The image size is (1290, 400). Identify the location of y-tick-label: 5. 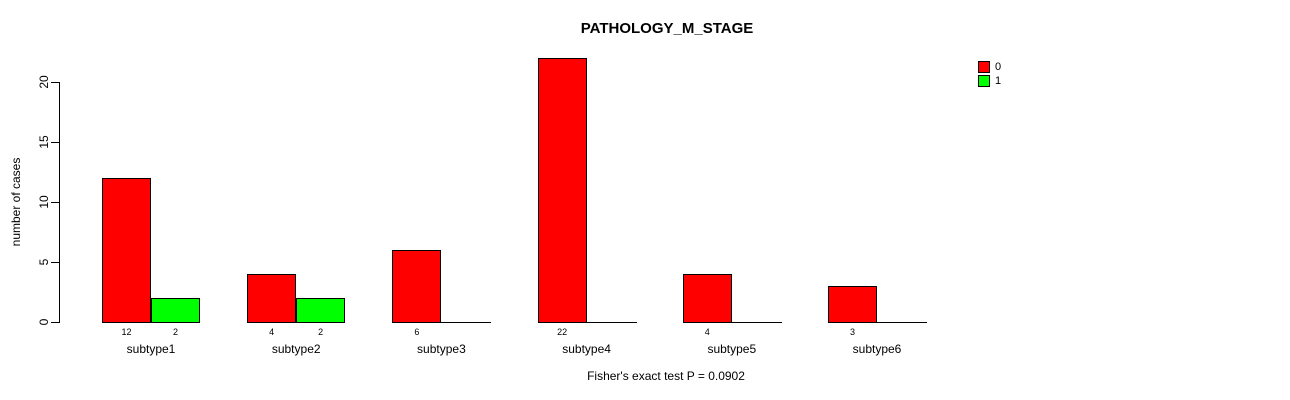
(44, 262).